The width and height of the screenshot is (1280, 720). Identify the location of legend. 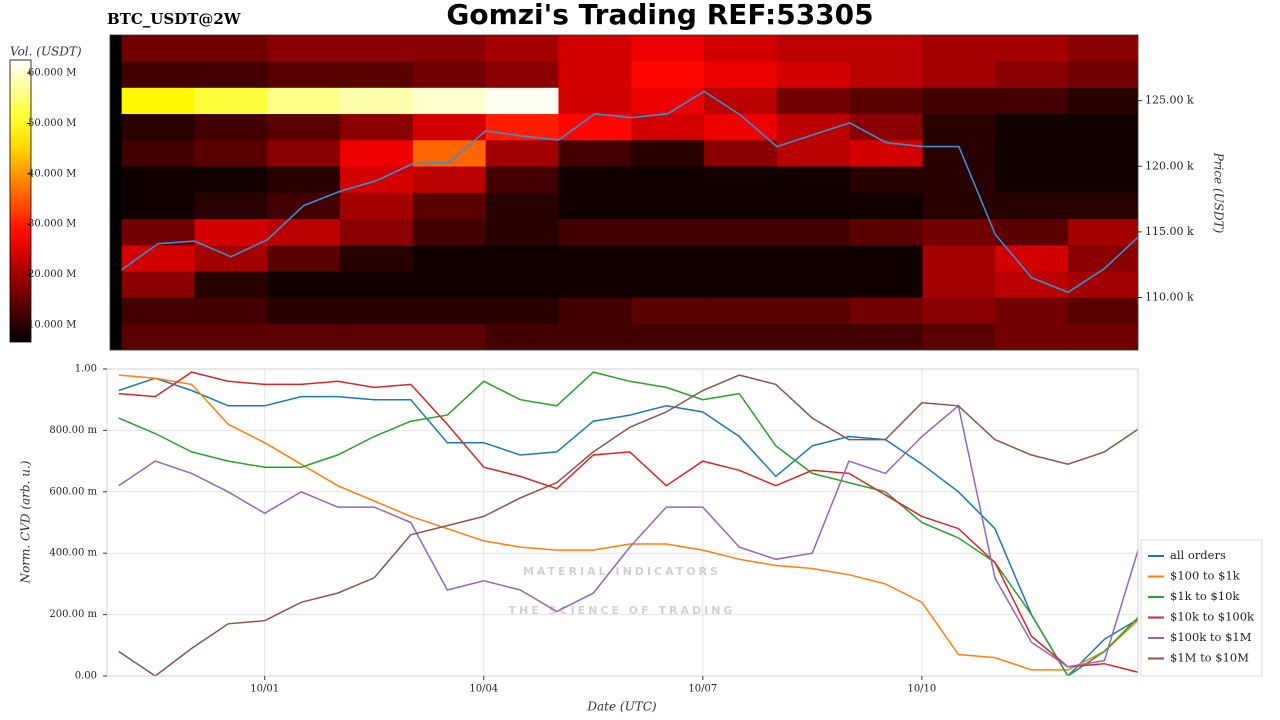
(1201, 608).